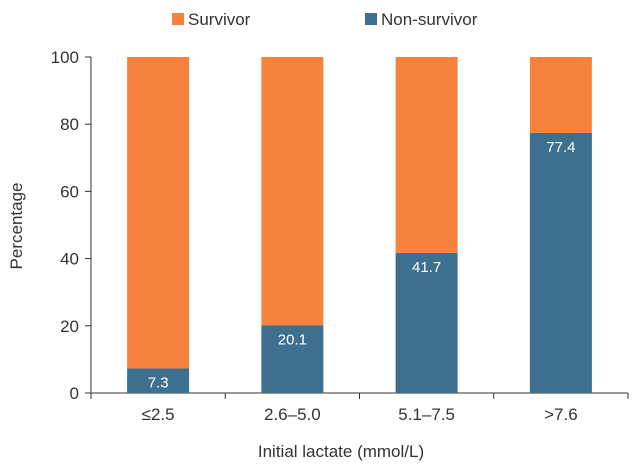  What do you see at coordinates (426, 267) in the screenshot?
I see `data-label: 41.7` at bounding box center [426, 267].